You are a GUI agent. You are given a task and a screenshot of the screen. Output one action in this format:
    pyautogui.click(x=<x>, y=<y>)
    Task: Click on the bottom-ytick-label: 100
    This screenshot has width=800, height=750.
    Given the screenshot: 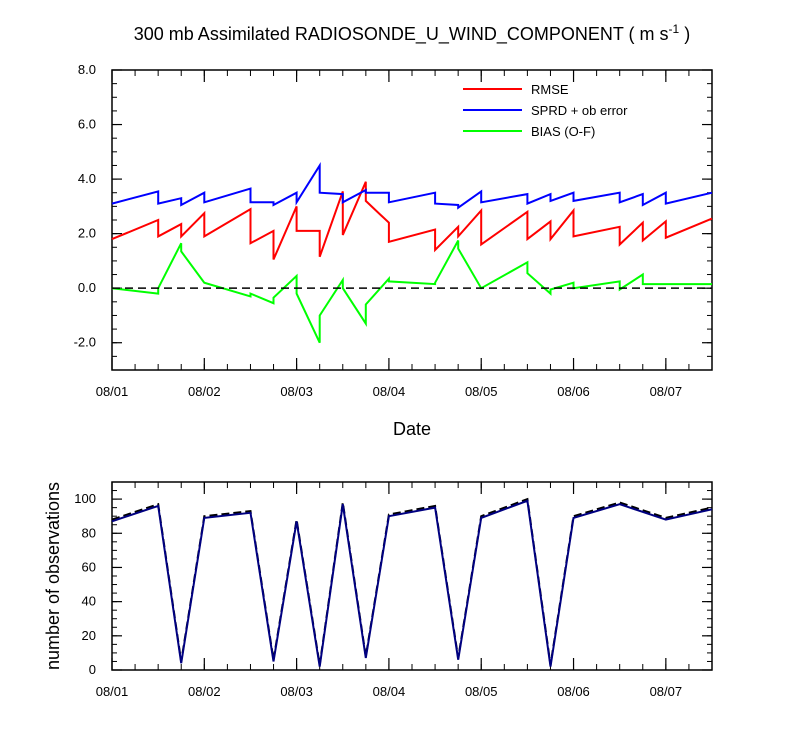 What is the action you would take?
    pyautogui.click(x=85, y=498)
    